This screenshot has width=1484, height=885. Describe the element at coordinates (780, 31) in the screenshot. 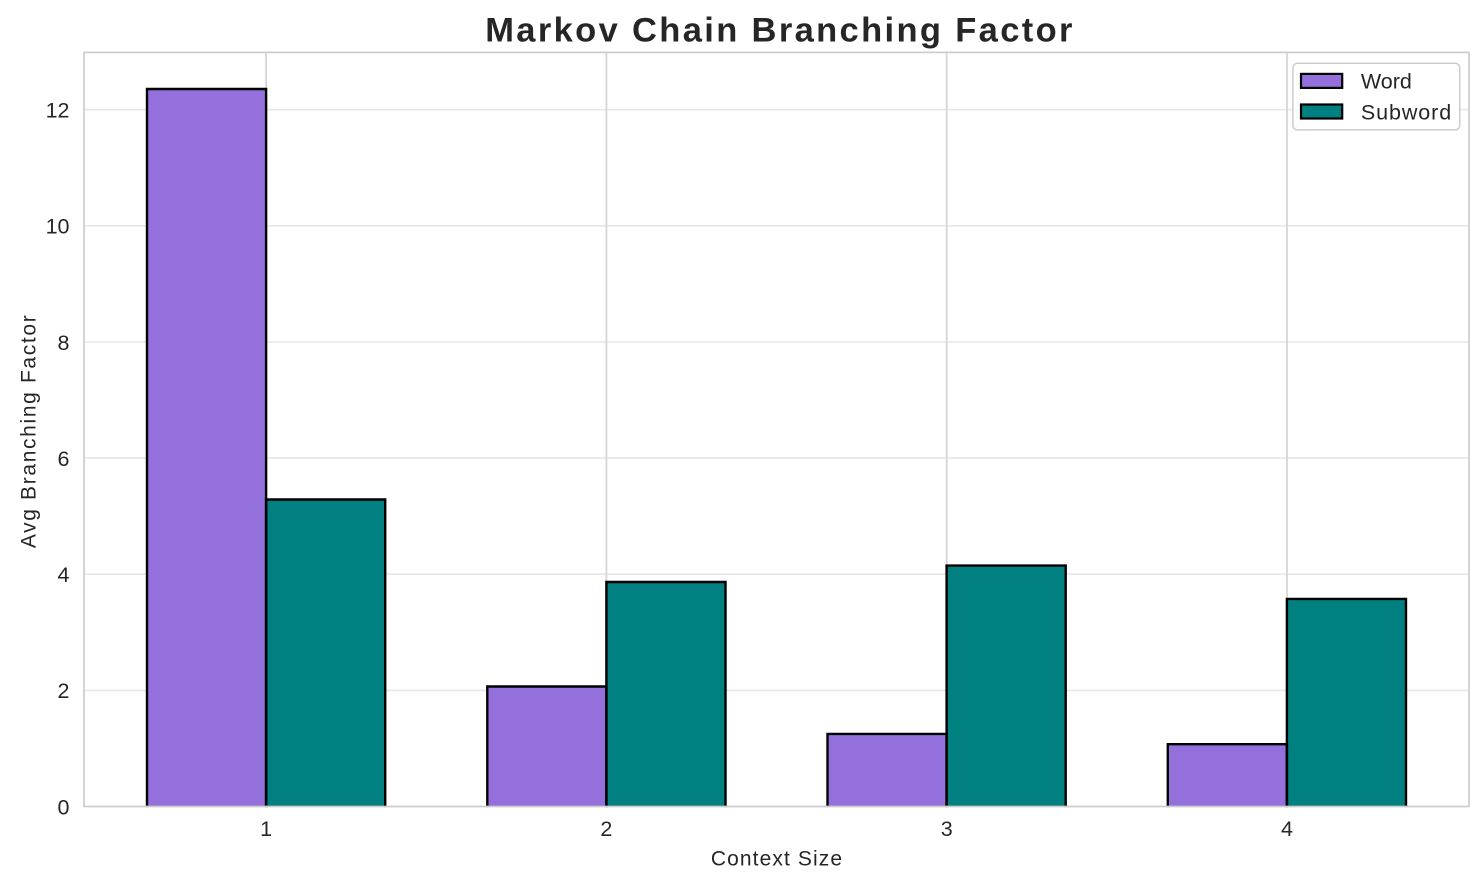

I see `svg-text: Markov Chain Branching Factor` at that location.